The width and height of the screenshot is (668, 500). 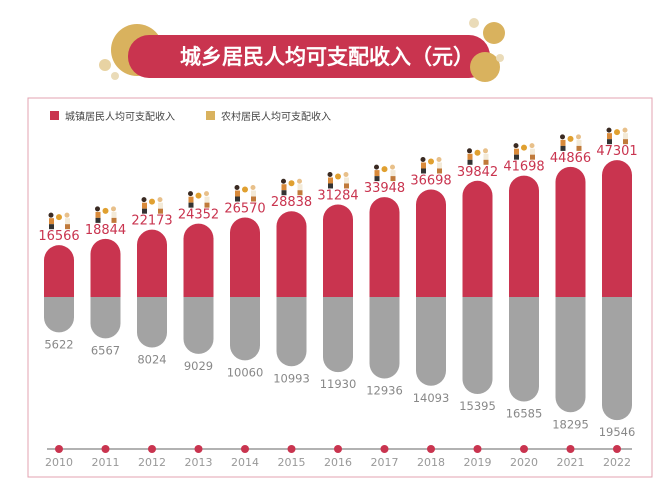 What do you see at coordinates (59, 462) in the screenshot?
I see `year-label: 2010` at bounding box center [59, 462].